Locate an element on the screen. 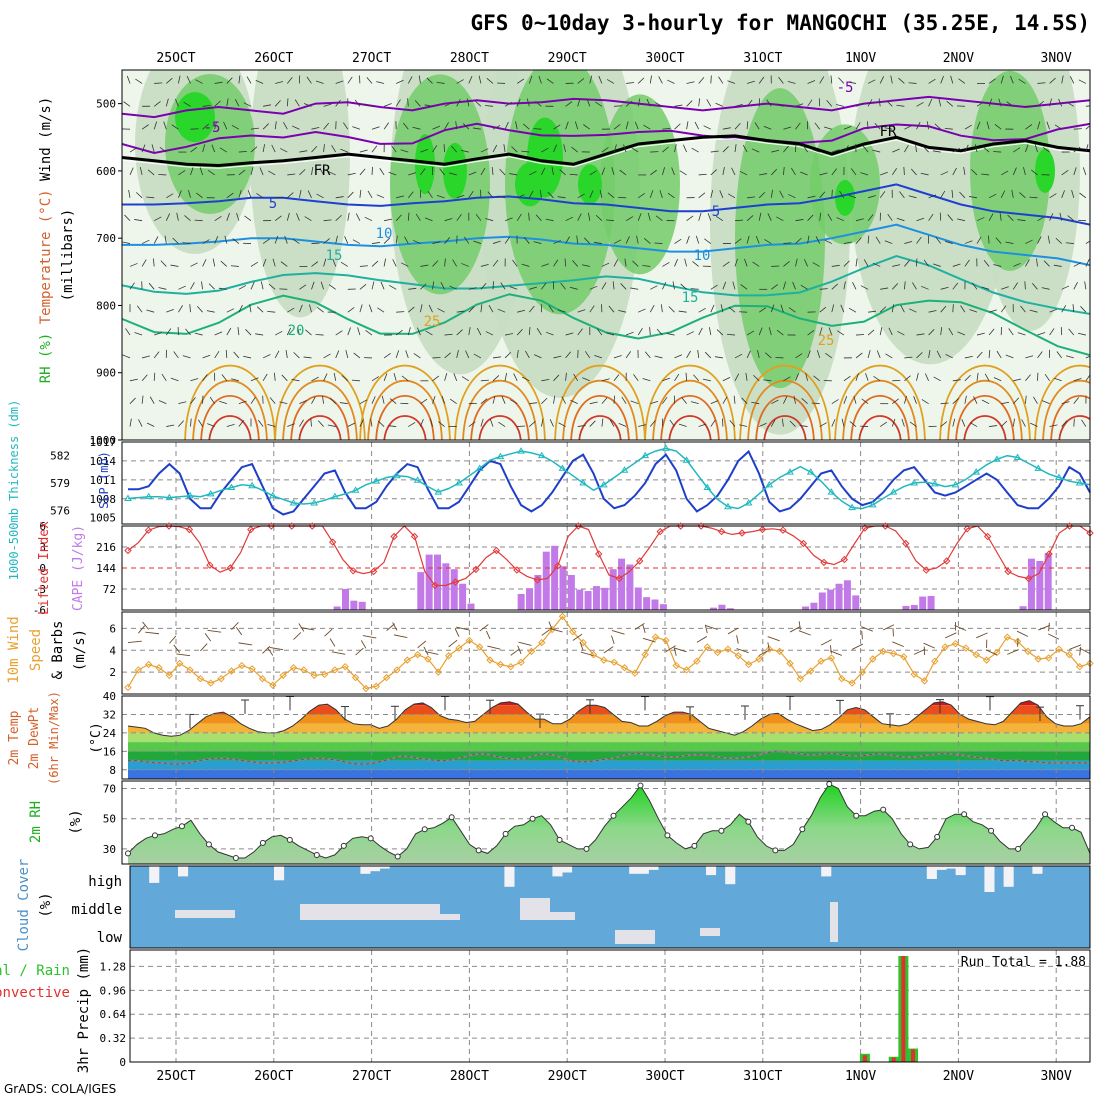 Image resolution: width=1100 pixels, height=1100 pixels. panel-frame is located at coordinates (606, 653).